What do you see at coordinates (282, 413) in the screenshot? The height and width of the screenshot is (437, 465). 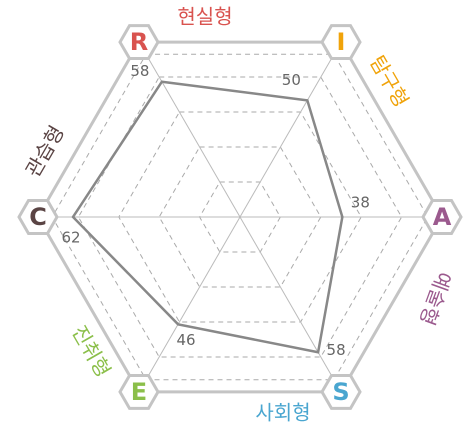 I see `category-name: 사회형` at bounding box center [282, 413].